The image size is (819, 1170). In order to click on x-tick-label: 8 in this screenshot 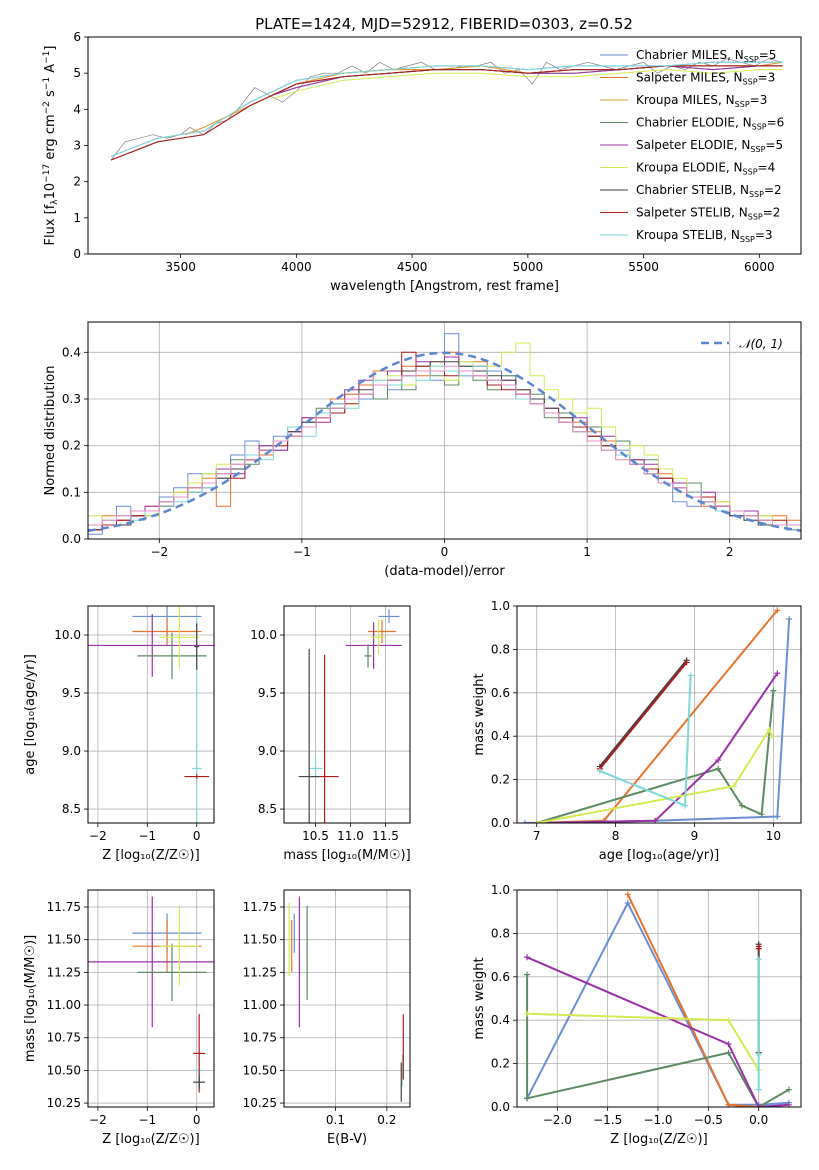, I will do `click(616, 836)`.